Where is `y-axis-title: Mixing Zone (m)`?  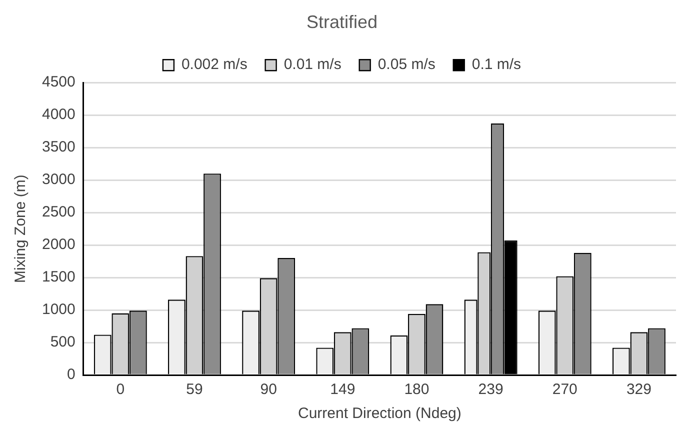 y-axis-title: Mixing Zone (m) is located at coordinates (21, 228).